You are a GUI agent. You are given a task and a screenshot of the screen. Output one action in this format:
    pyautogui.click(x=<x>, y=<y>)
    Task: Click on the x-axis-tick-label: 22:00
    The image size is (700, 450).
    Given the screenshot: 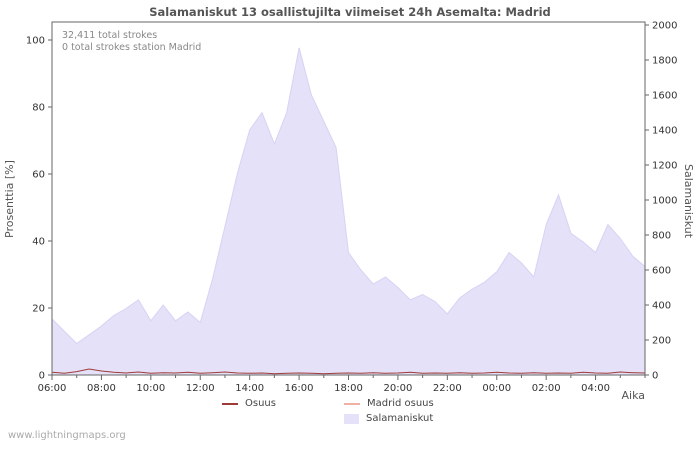 What is the action you would take?
    pyautogui.click(x=447, y=388)
    